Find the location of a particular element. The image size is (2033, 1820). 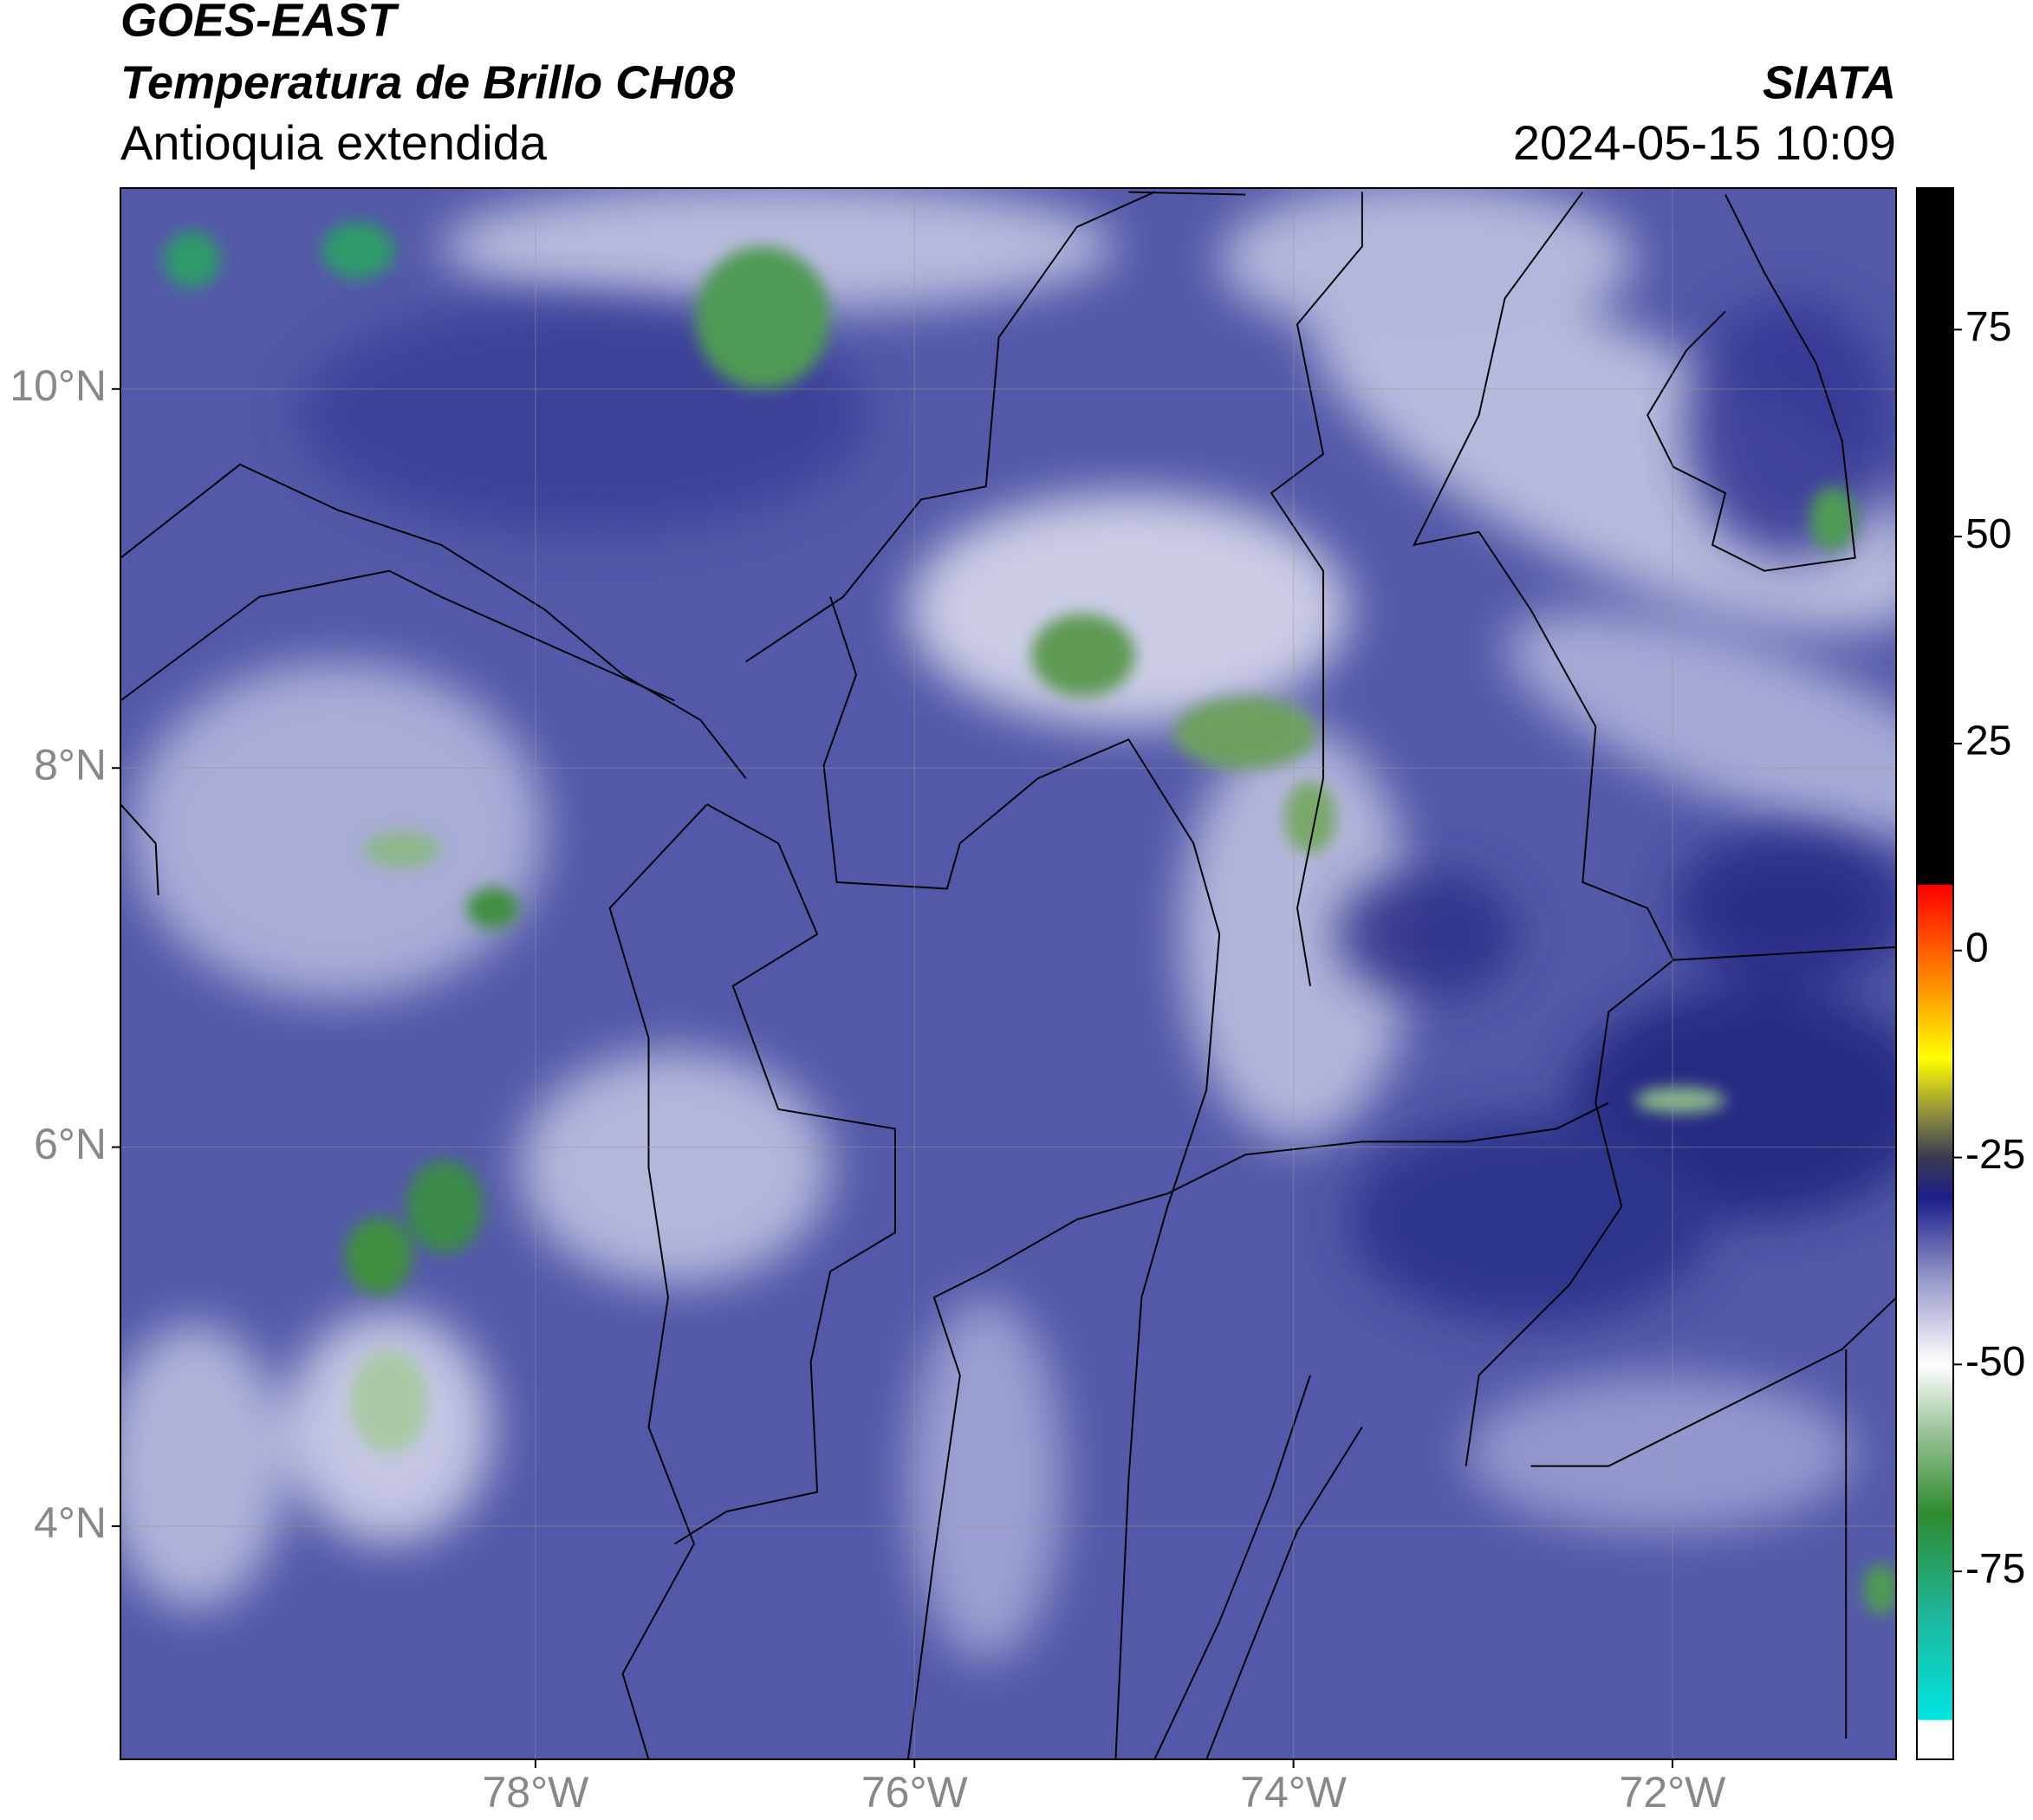

y-tick-label: 6°N is located at coordinates (70, 1144).